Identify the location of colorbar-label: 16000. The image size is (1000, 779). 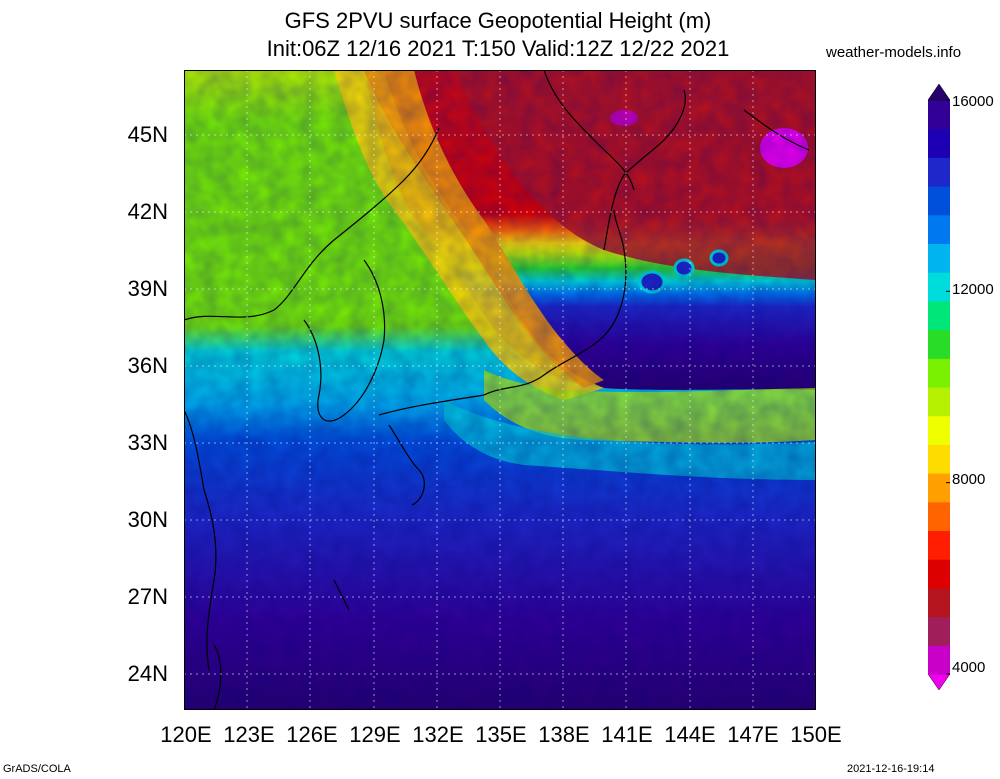
(973, 101).